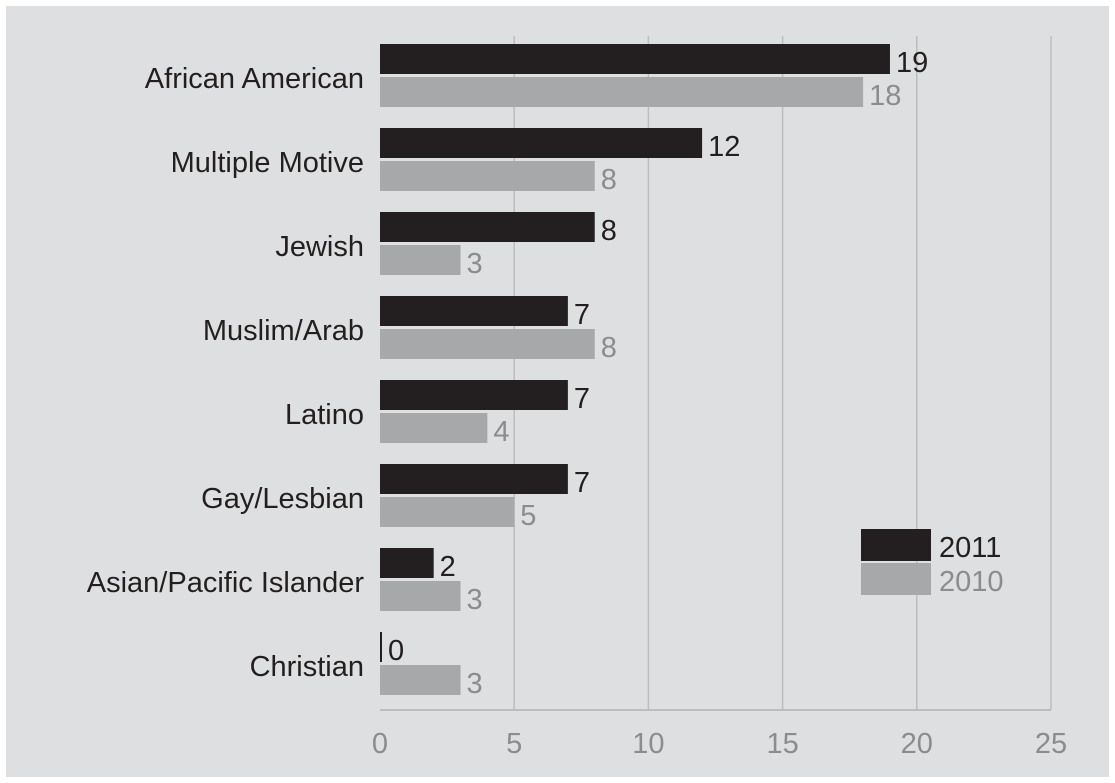 This screenshot has width=1115, height=783. I want to click on data-label: 18, so click(885, 96).